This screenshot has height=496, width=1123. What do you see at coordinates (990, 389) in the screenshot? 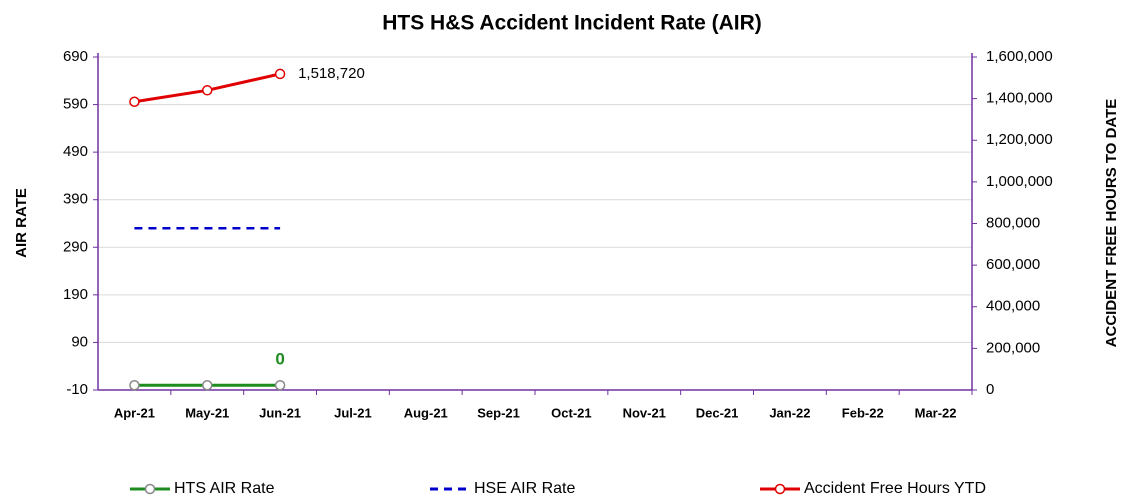
I see `y2-tick-label: 0` at bounding box center [990, 389].